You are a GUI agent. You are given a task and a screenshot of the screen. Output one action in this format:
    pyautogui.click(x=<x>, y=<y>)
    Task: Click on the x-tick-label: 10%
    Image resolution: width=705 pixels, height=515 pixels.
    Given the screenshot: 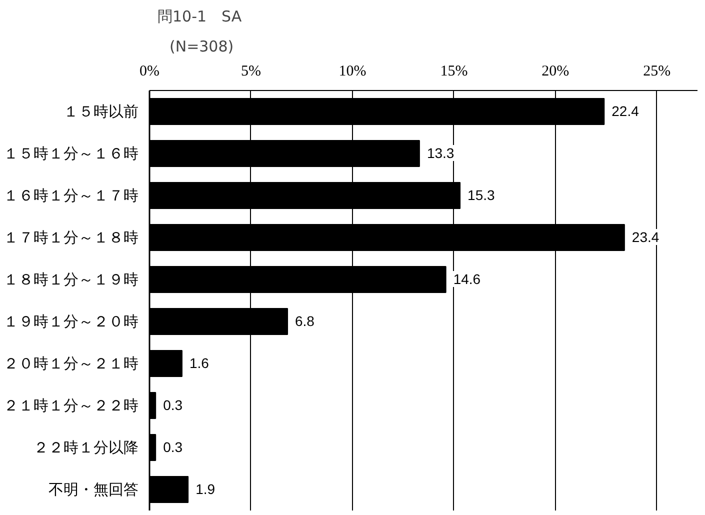 What is the action you would take?
    pyautogui.click(x=352, y=72)
    